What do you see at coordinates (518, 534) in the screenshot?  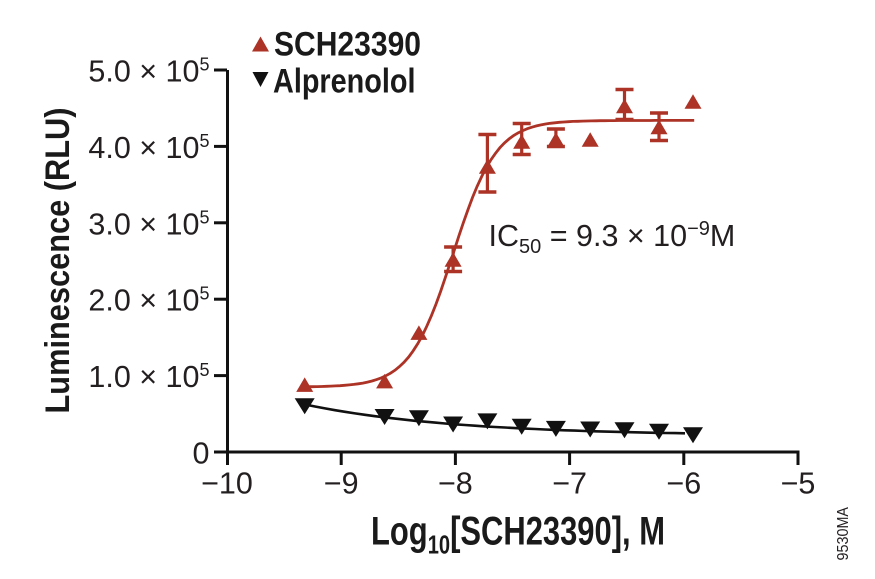 I see `svg-text: Log10[SCH23390], M` at bounding box center [518, 534].